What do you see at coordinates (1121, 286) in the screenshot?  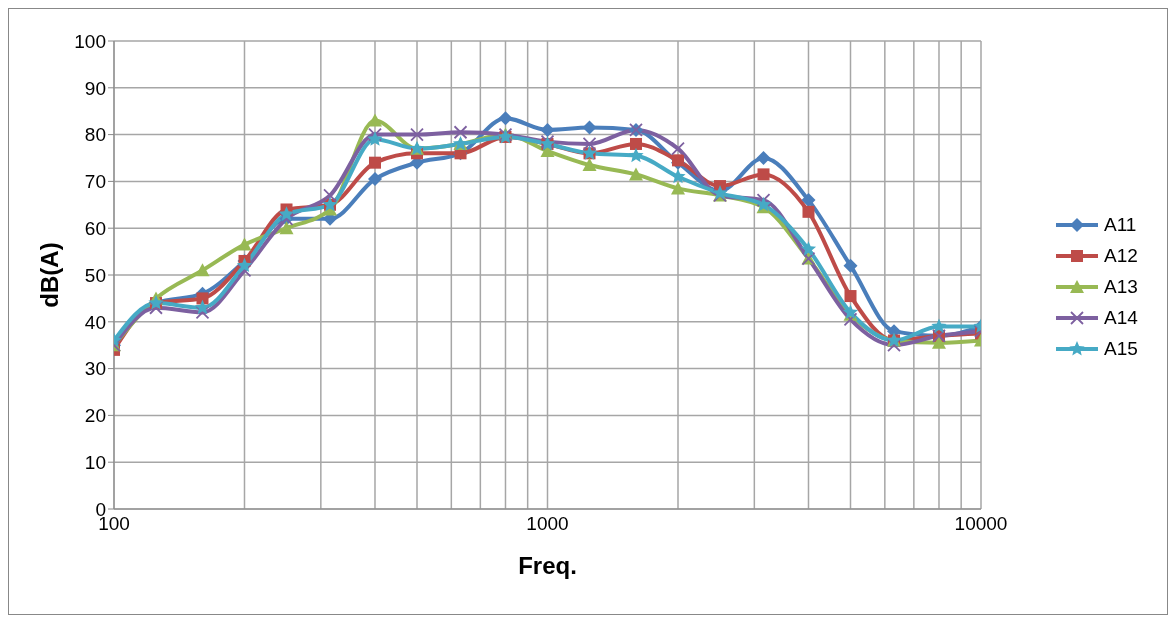 I see `legend-label: A13` at bounding box center [1121, 286].